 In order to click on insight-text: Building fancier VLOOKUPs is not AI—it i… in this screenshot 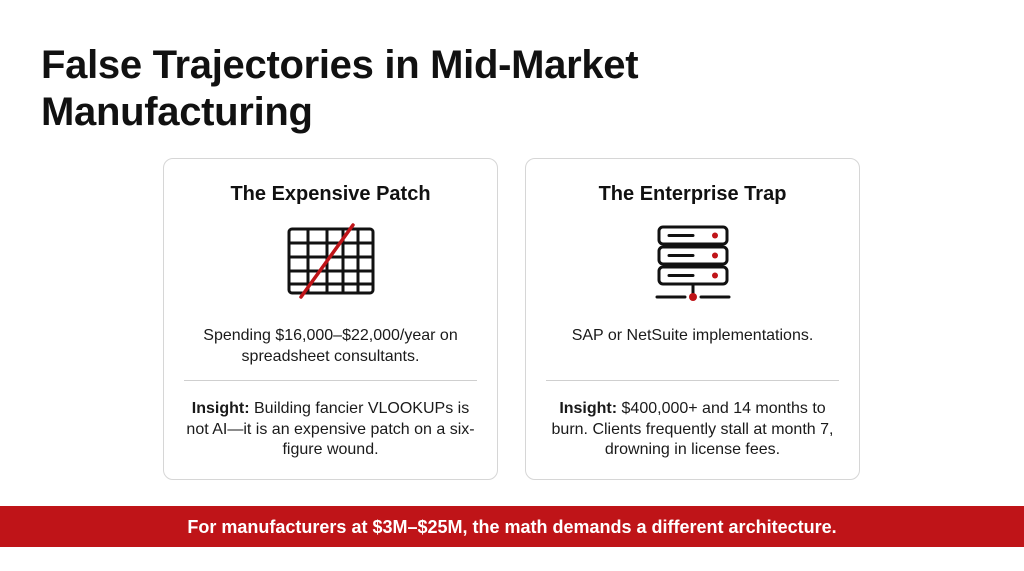, I will do `click(330, 429)`.